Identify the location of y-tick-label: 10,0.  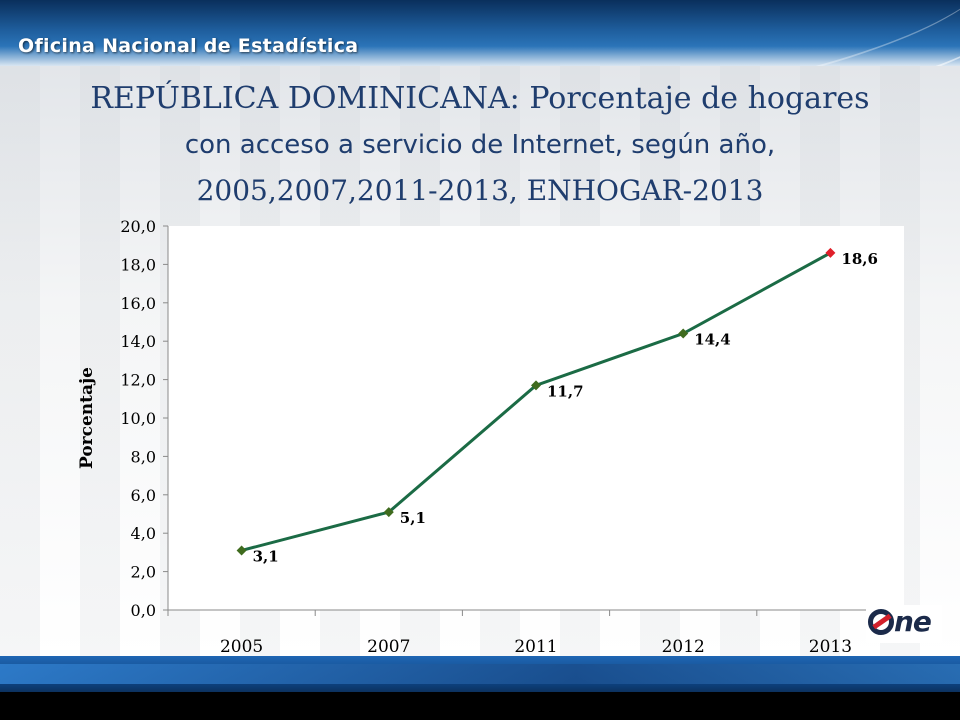
(138, 418).